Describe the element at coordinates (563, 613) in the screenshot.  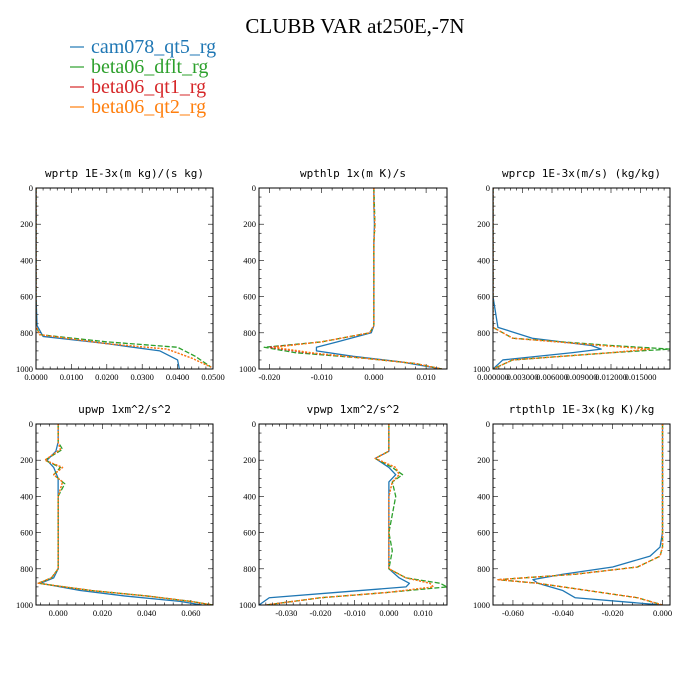
I see `x-tick-label: -0.040` at that location.